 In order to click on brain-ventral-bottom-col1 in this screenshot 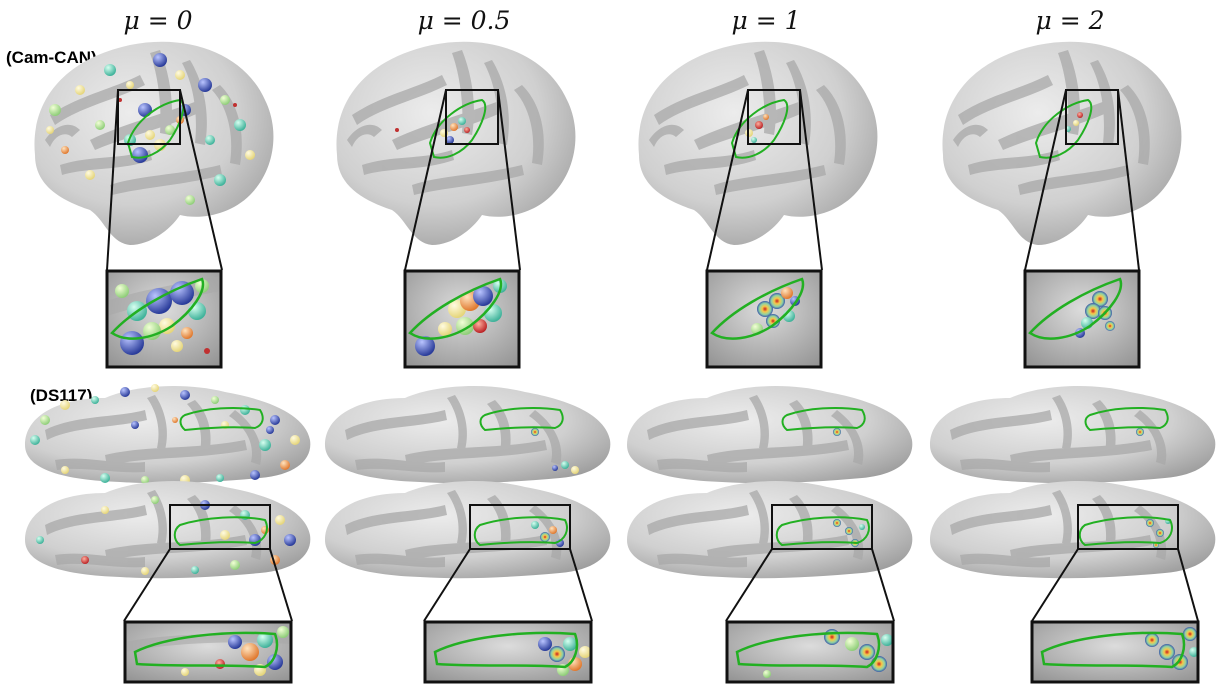, I will do `click(468, 530)`.